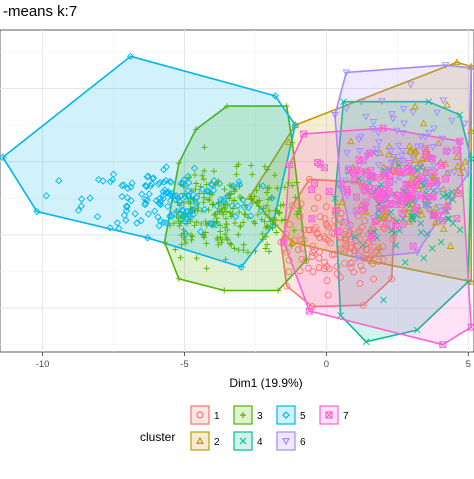  I want to click on chart-title: -means k:7, so click(40, 11).